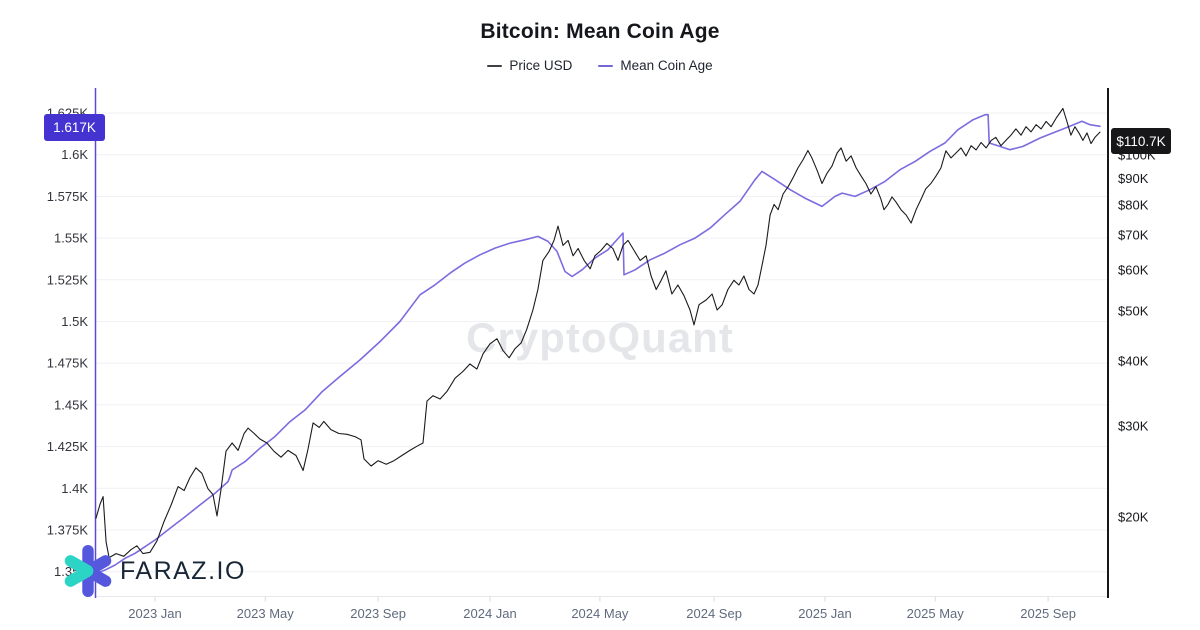  Describe the element at coordinates (936, 613) in the screenshot. I see `x-tick-label: 2025 May` at that location.